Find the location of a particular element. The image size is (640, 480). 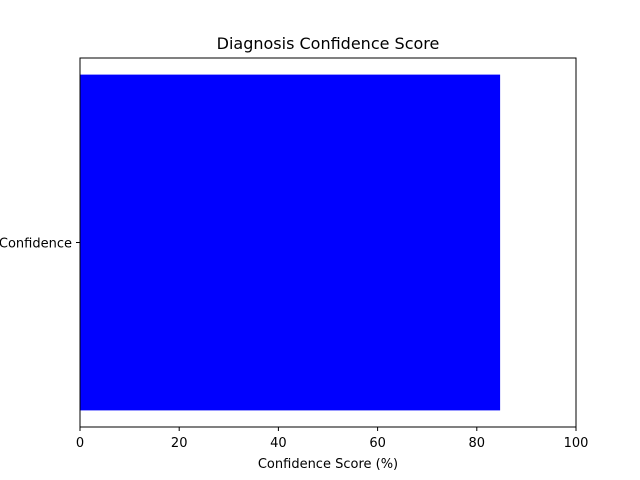

x-tick-label: 60 is located at coordinates (377, 443).